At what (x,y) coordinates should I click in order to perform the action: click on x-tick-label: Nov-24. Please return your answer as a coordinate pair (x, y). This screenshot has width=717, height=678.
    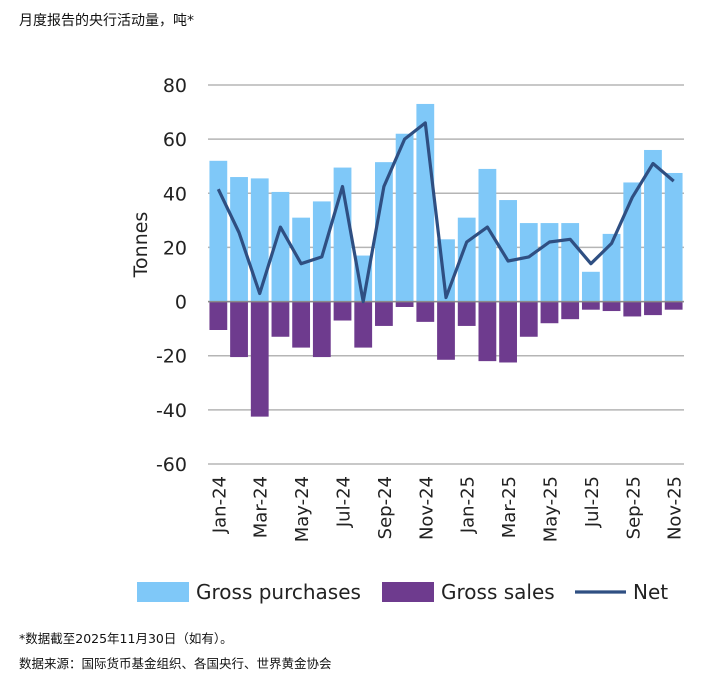
    Looking at the image, I should click on (426, 508).